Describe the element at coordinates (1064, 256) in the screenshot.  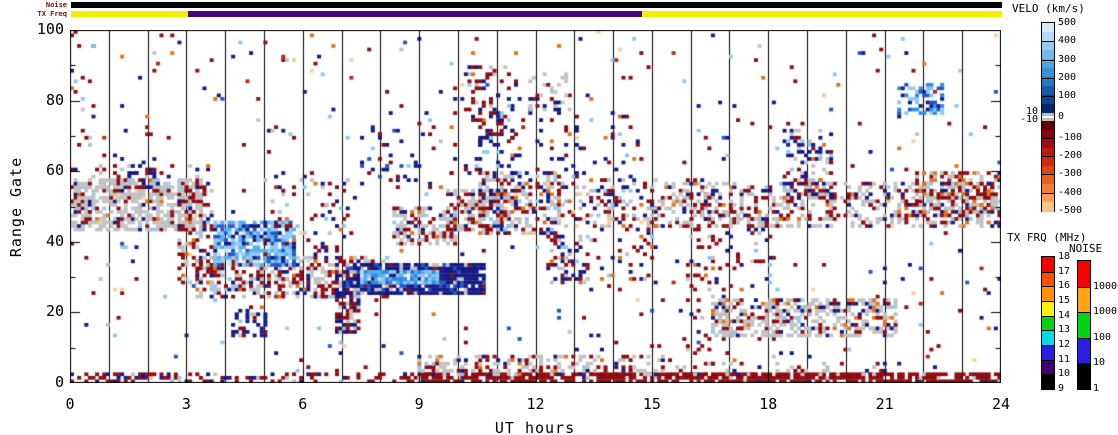
I see `txColorbar-tick-label: 18` at that location.